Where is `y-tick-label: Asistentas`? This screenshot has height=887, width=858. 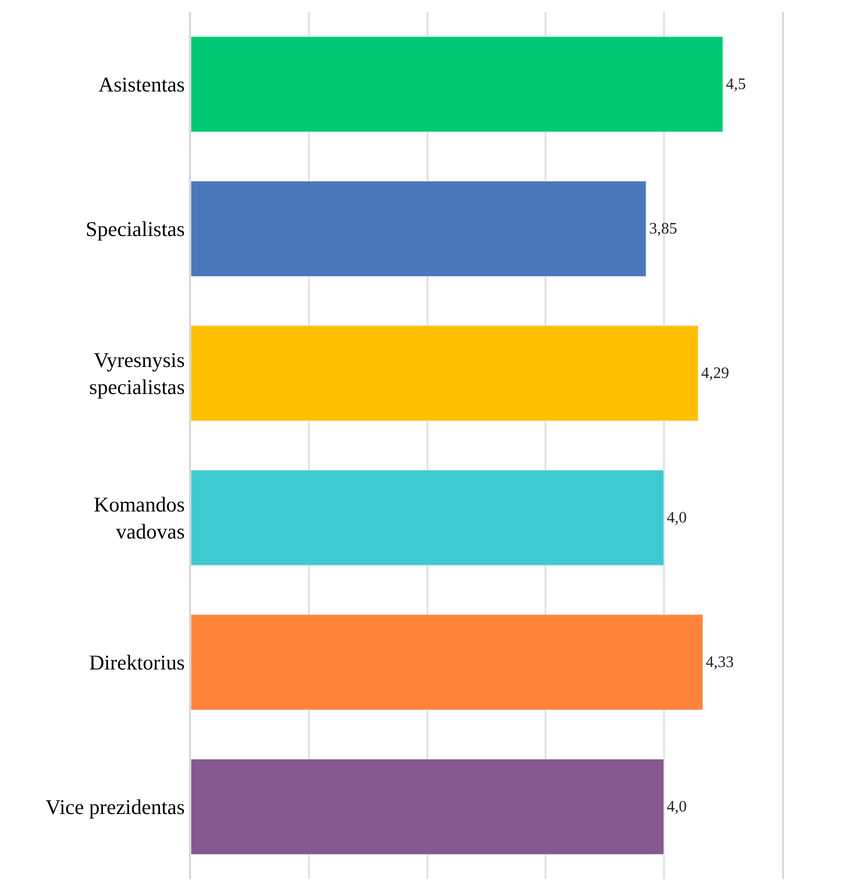 y-tick-label: Asistentas is located at coordinates (141, 84).